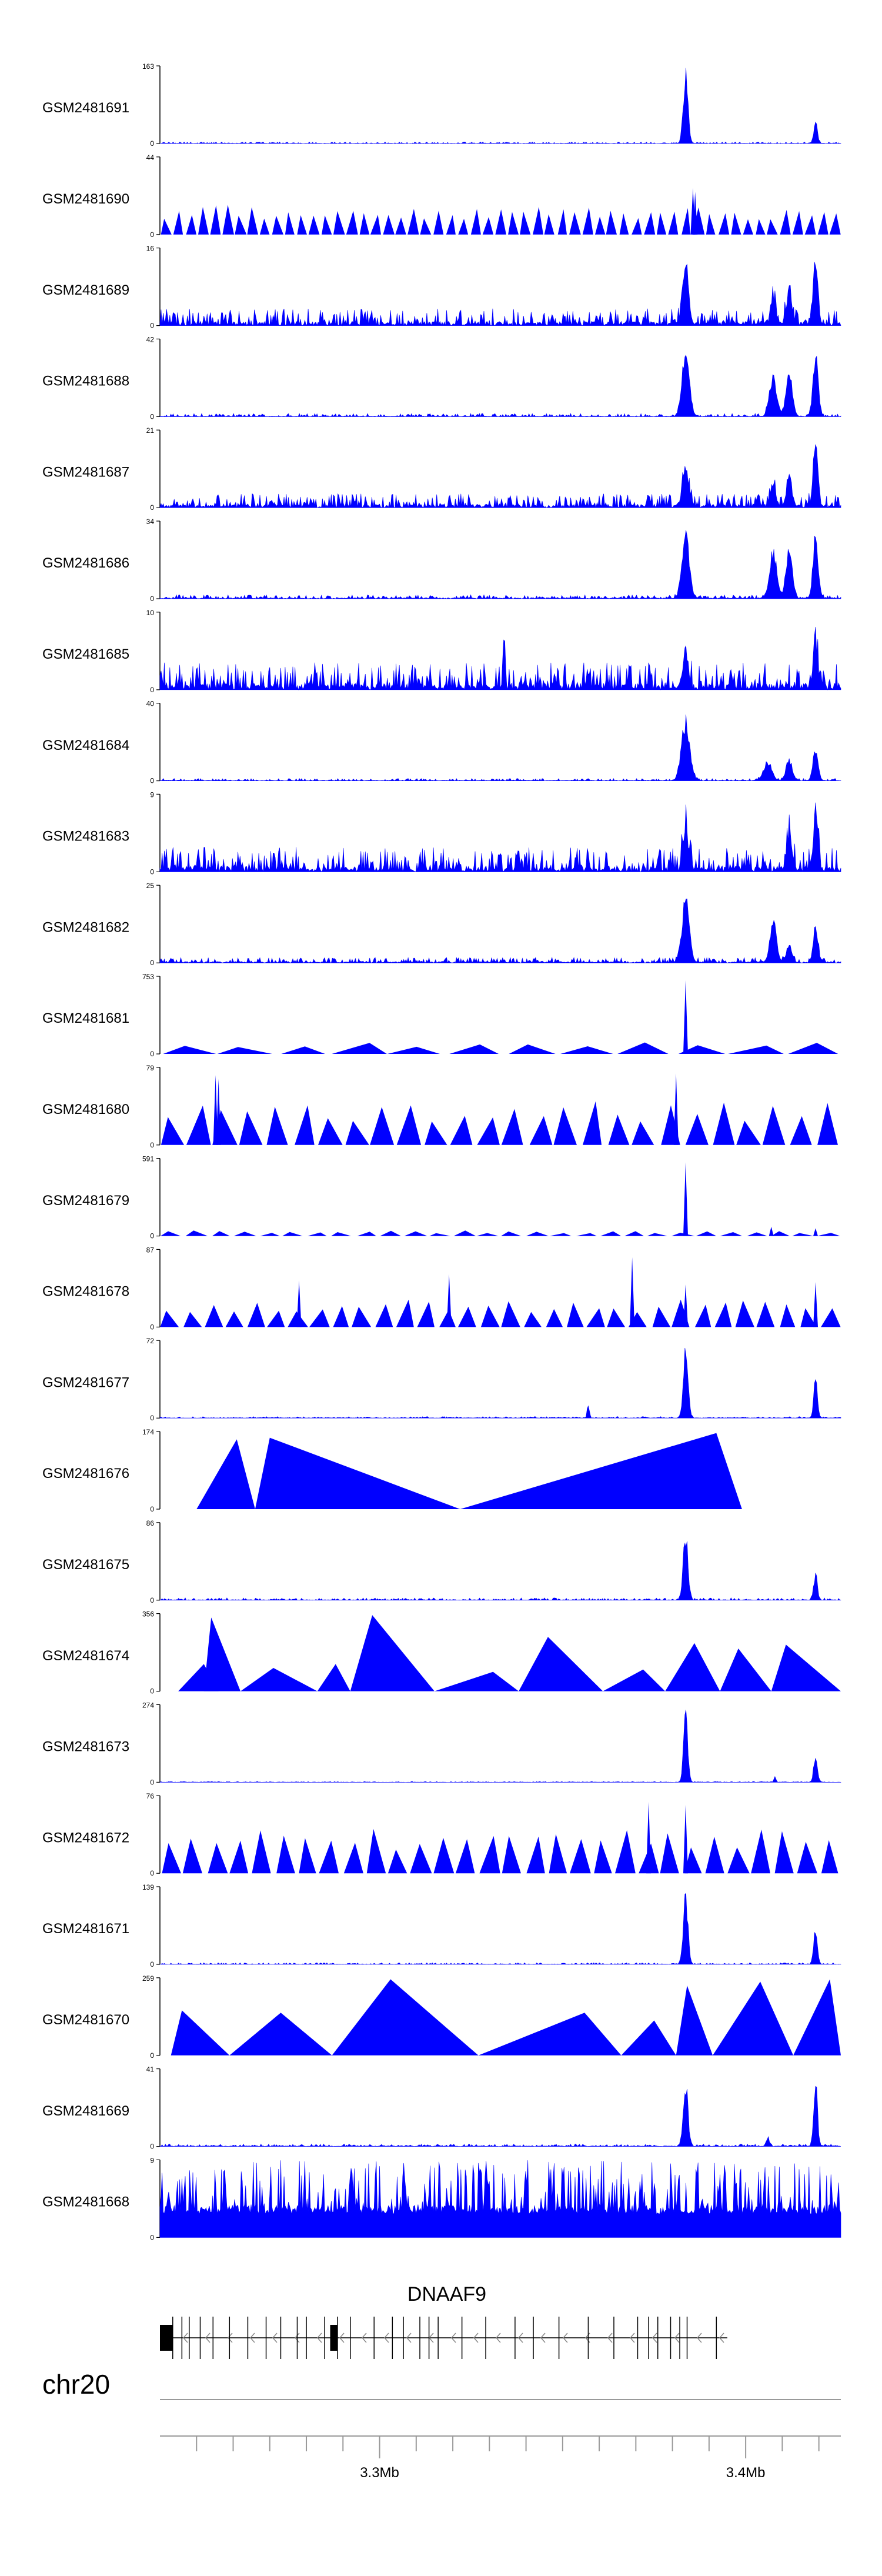  Describe the element at coordinates (150, 430) in the screenshot. I see `track-ymax-label: 21` at that location.